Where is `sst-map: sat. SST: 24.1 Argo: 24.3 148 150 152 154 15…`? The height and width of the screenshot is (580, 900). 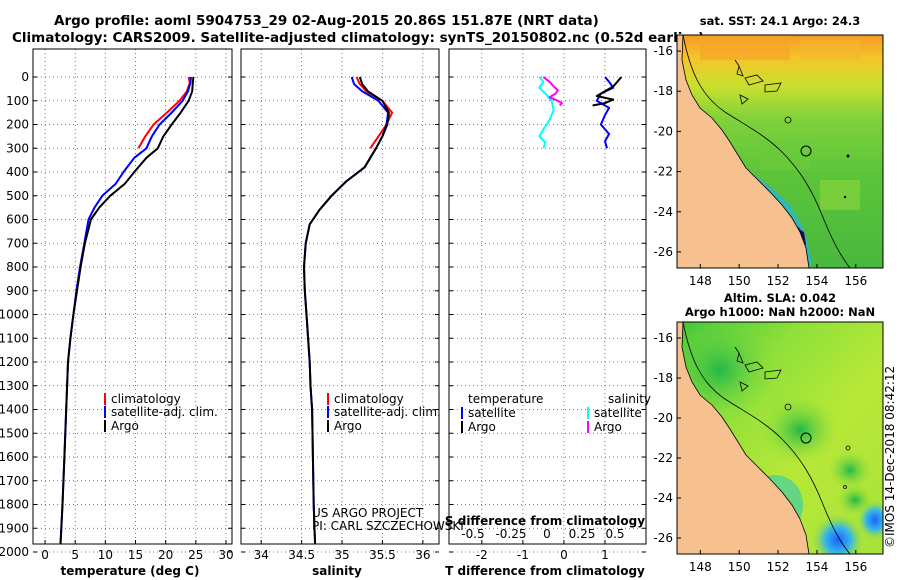
sst-map: sat. SST: 24.1 Argo: 24.3 148 150 152 154 15… is located at coordinates (768, 151).